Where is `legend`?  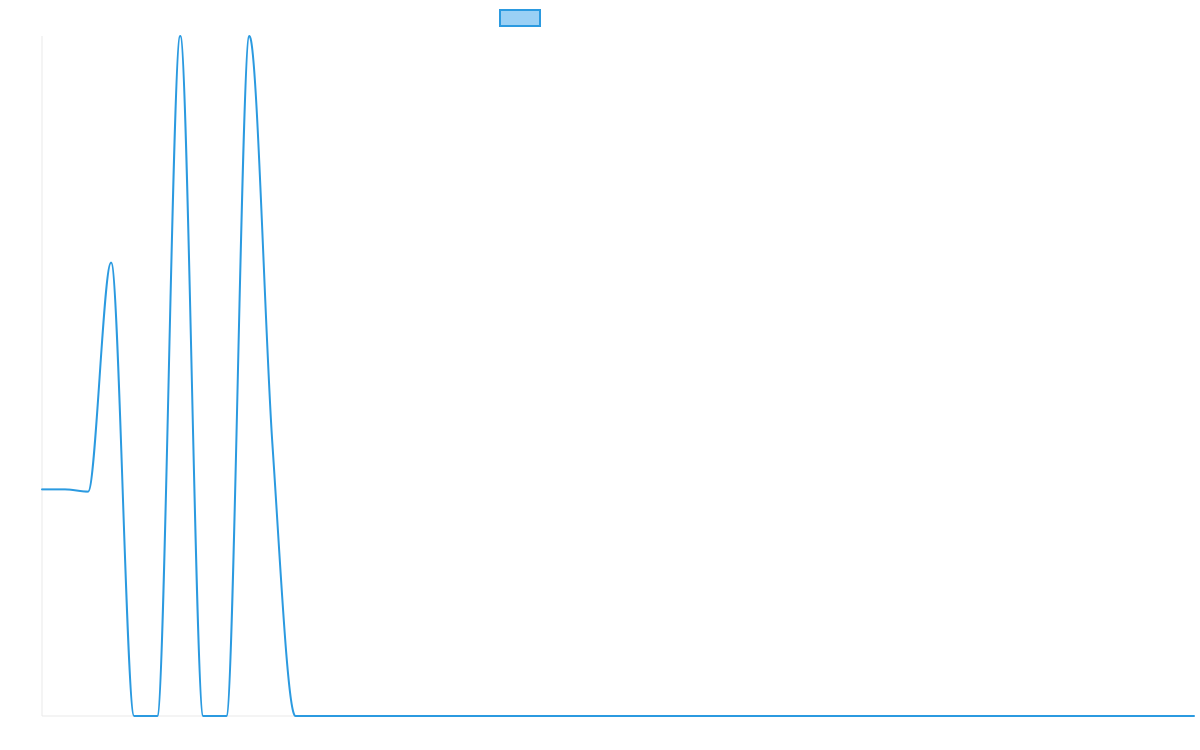 legend is located at coordinates (520, 18).